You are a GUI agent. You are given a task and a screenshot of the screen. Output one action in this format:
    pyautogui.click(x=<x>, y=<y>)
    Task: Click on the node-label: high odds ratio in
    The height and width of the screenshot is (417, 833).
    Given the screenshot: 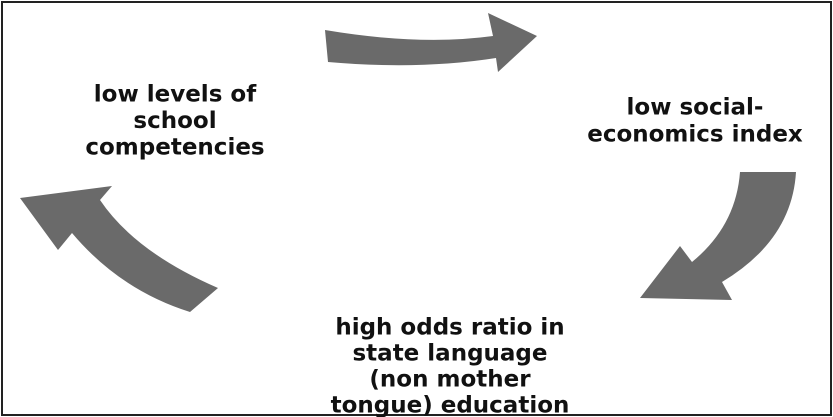 What is the action you would take?
    pyautogui.click(x=449, y=328)
    